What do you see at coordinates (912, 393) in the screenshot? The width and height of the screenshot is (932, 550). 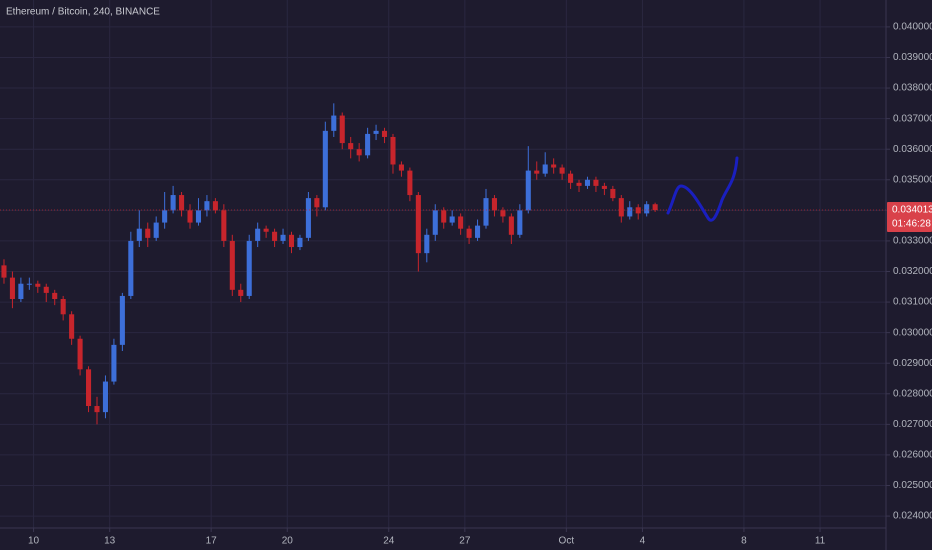 I see `y-tick-label: 0.028000` at bounding box center [912, 393].